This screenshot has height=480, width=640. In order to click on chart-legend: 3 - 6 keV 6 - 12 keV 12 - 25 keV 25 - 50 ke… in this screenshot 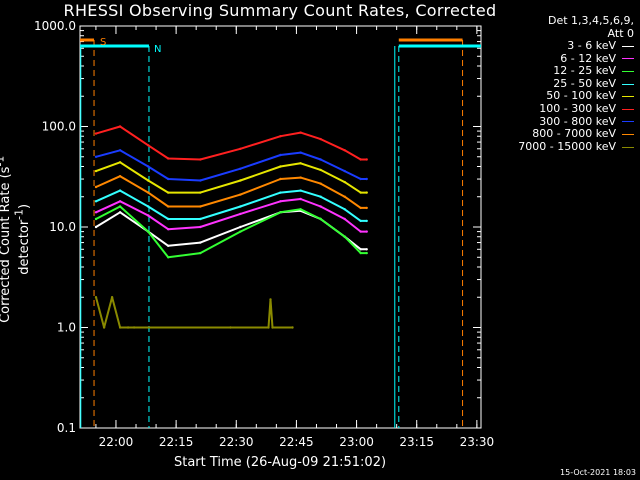, I will do `click(576, 96)`.